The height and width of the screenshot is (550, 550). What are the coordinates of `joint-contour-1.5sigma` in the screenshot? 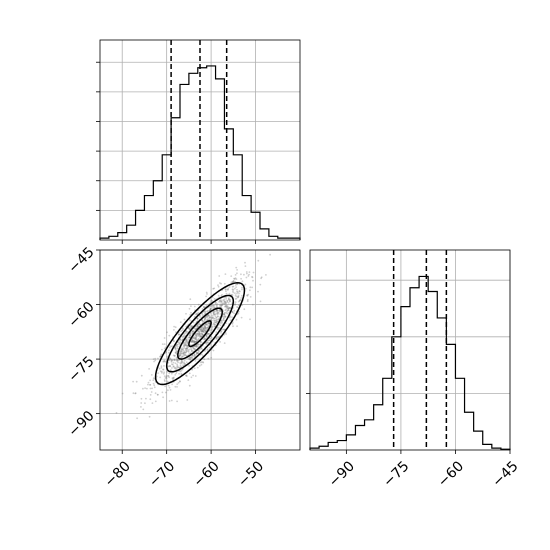 It's located at (200, 333).